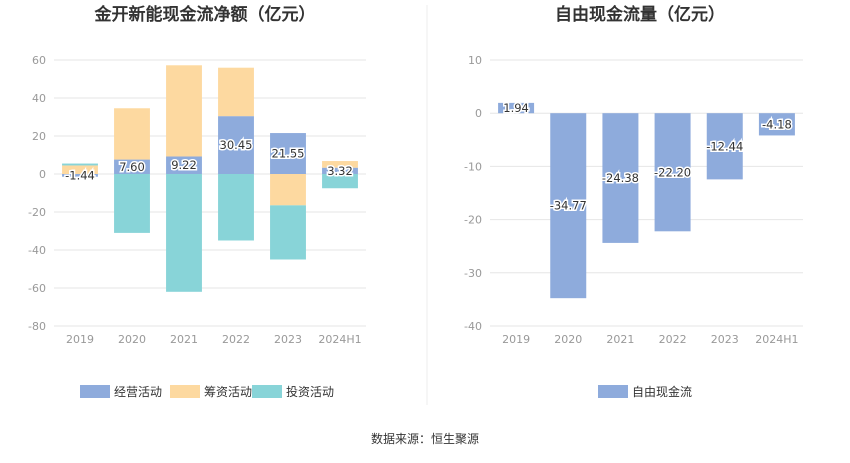 The width and height of the screenshot is (850, 463). I want to click on legend-swatch-operating, so click(95, 391).